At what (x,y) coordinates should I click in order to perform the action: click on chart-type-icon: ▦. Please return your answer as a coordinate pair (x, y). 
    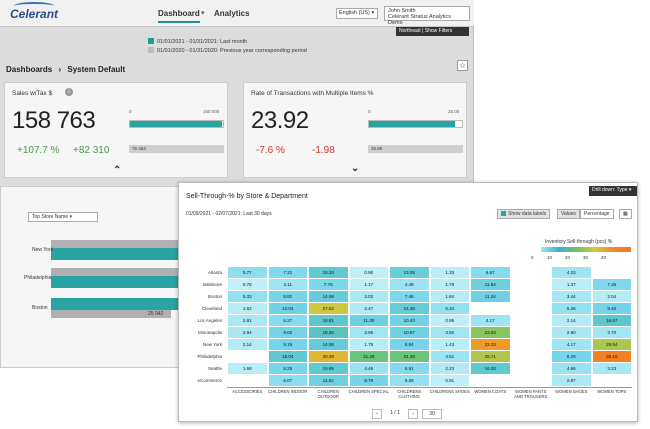
    Looking at the image, I should click on (625, 214).